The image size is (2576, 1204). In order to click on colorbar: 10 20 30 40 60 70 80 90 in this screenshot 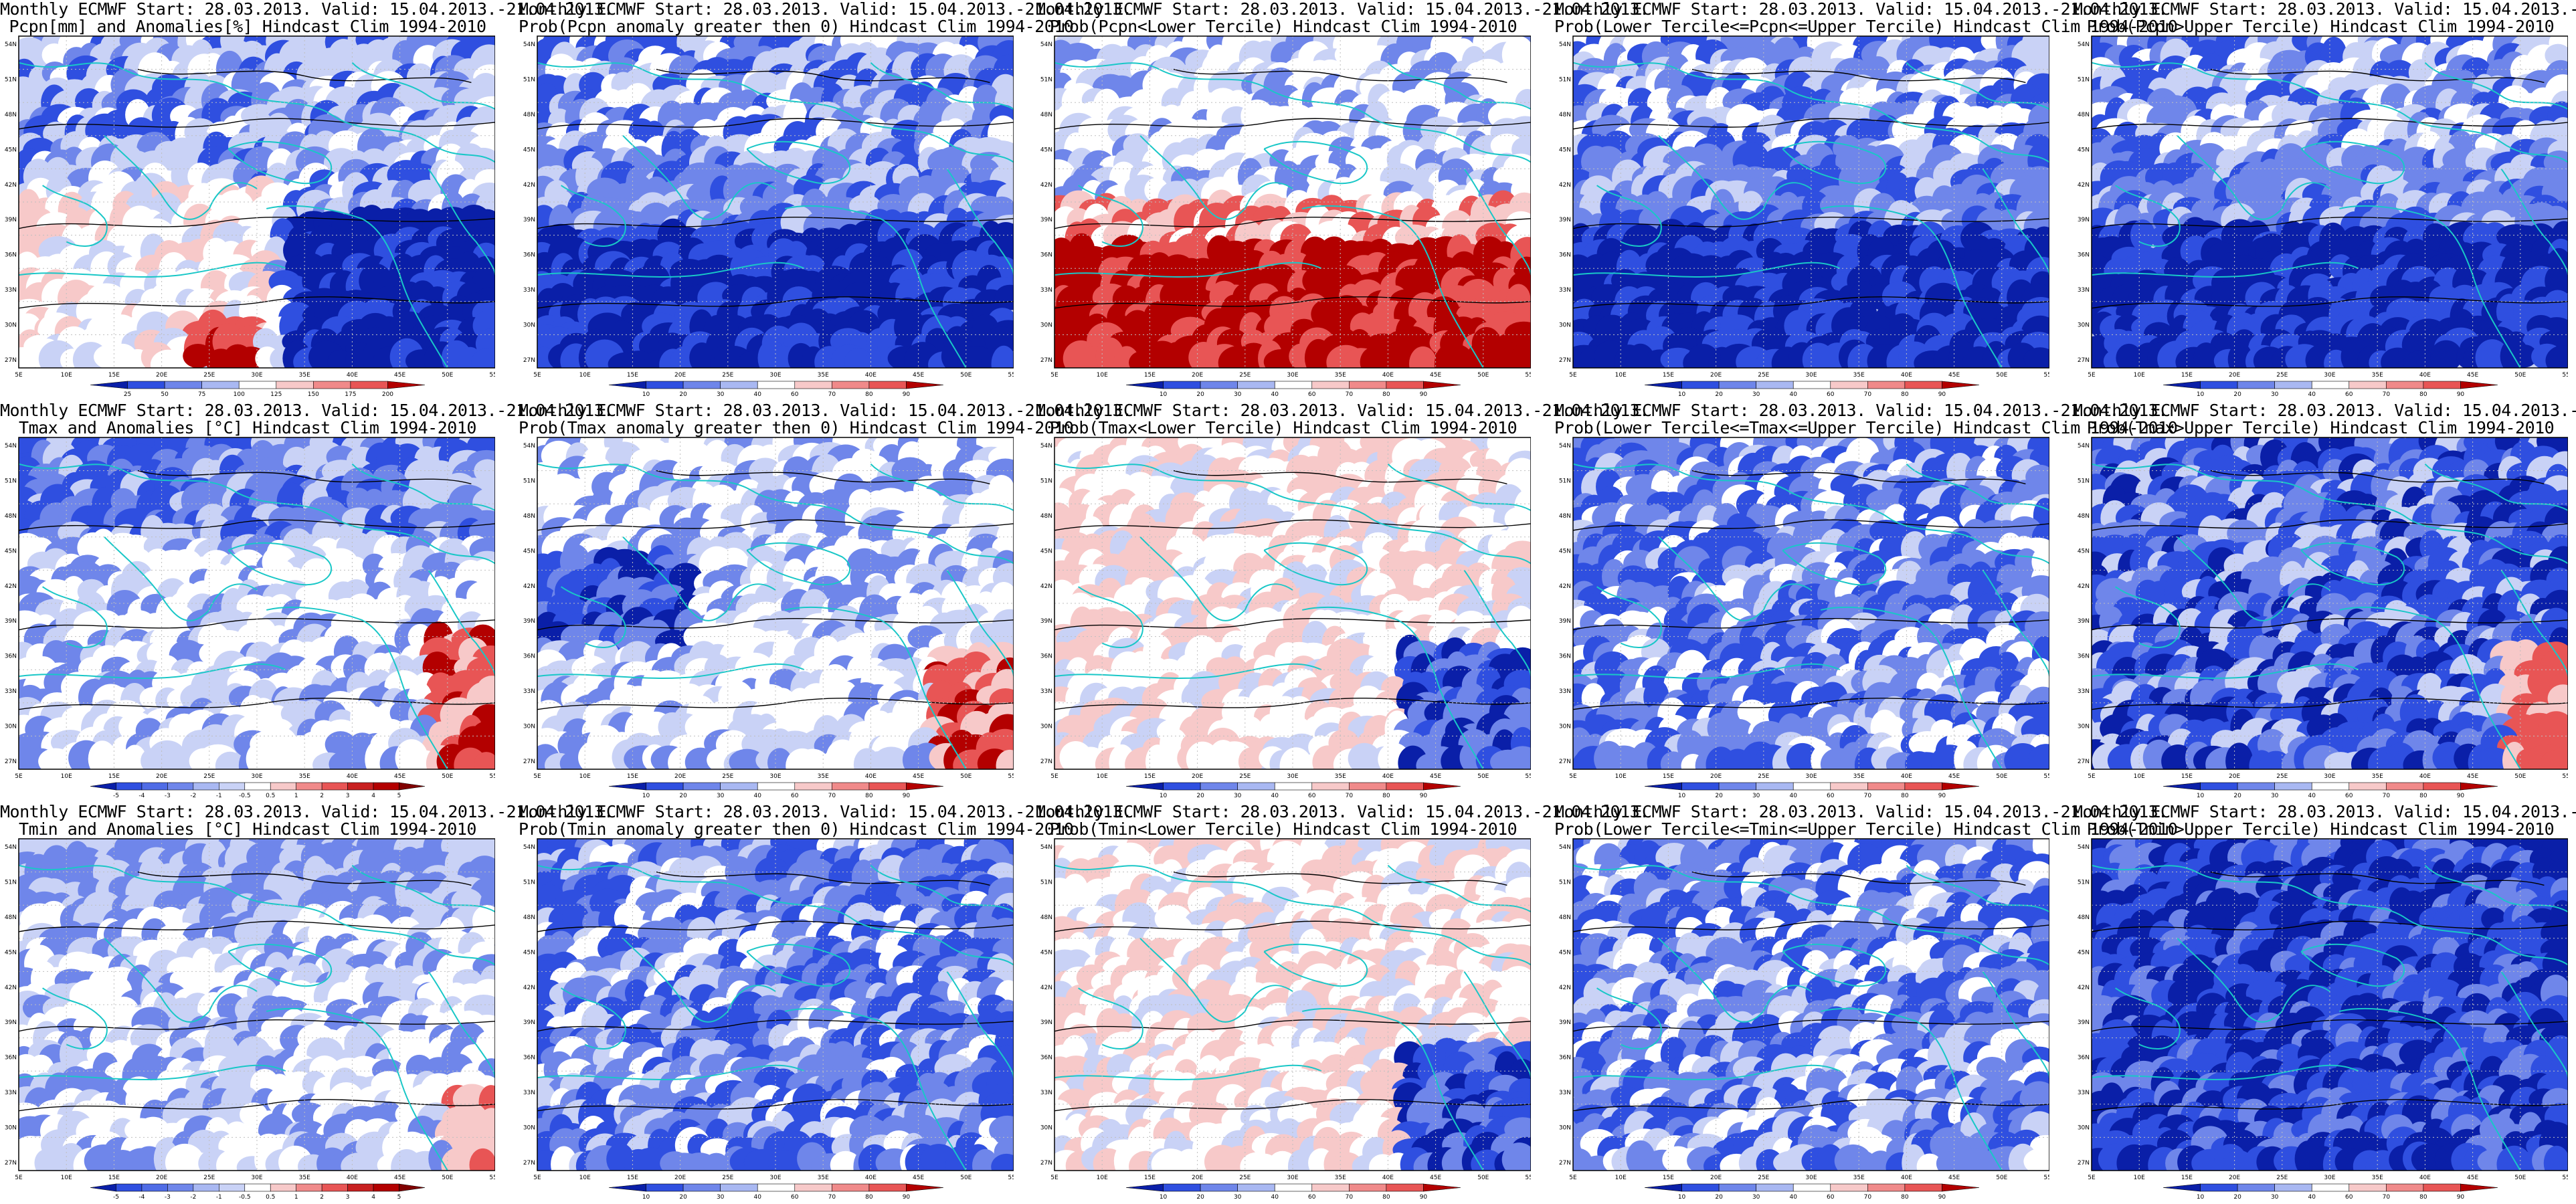, I will do `click(2330, 389)`.